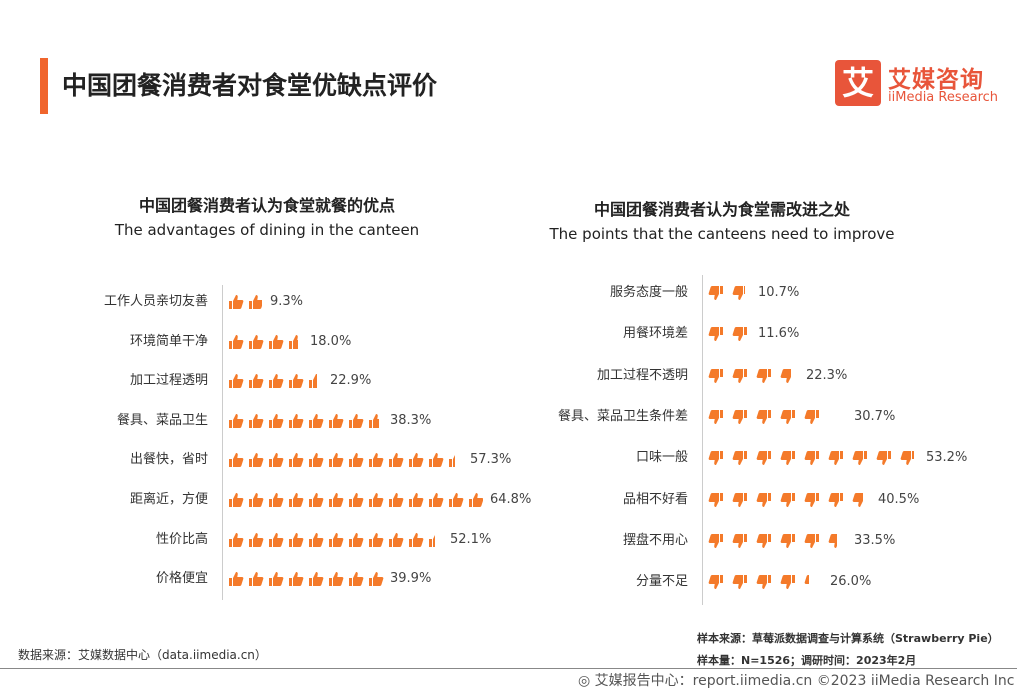 This screenshot has height=695, width=1017. I want to click on category-label: 工作人员亲切友善, so click(155, 301).